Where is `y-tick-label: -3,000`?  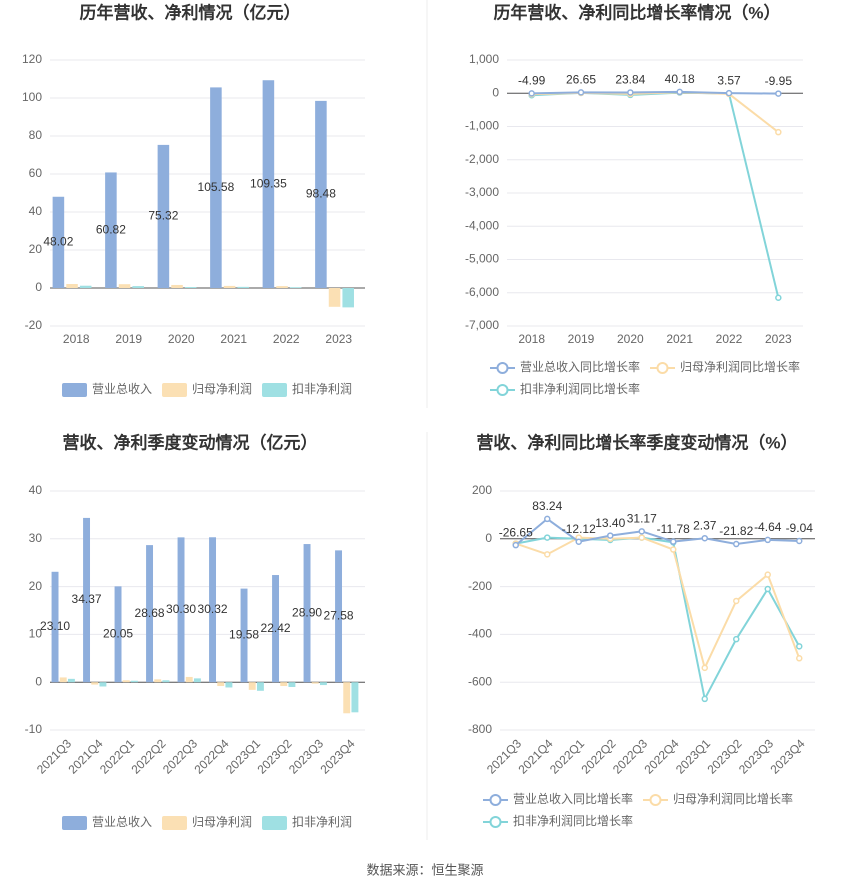 y-tick-label: -3,000 is located at coordinates (482, 192).